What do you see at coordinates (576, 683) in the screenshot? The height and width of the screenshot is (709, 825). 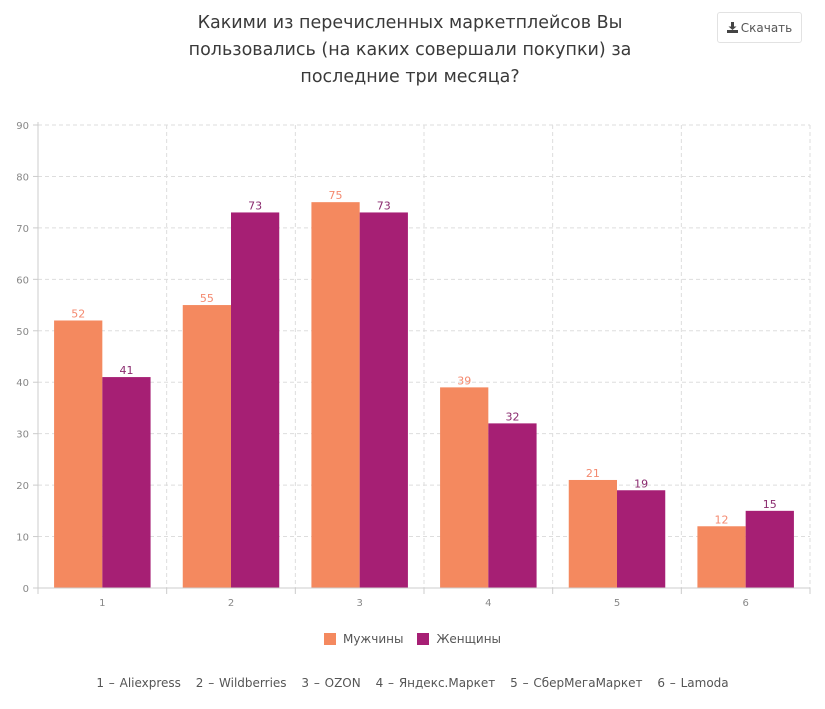 I see `category-key-item: 5 – СберМегаМаркет` at bounding box center [576, 683].